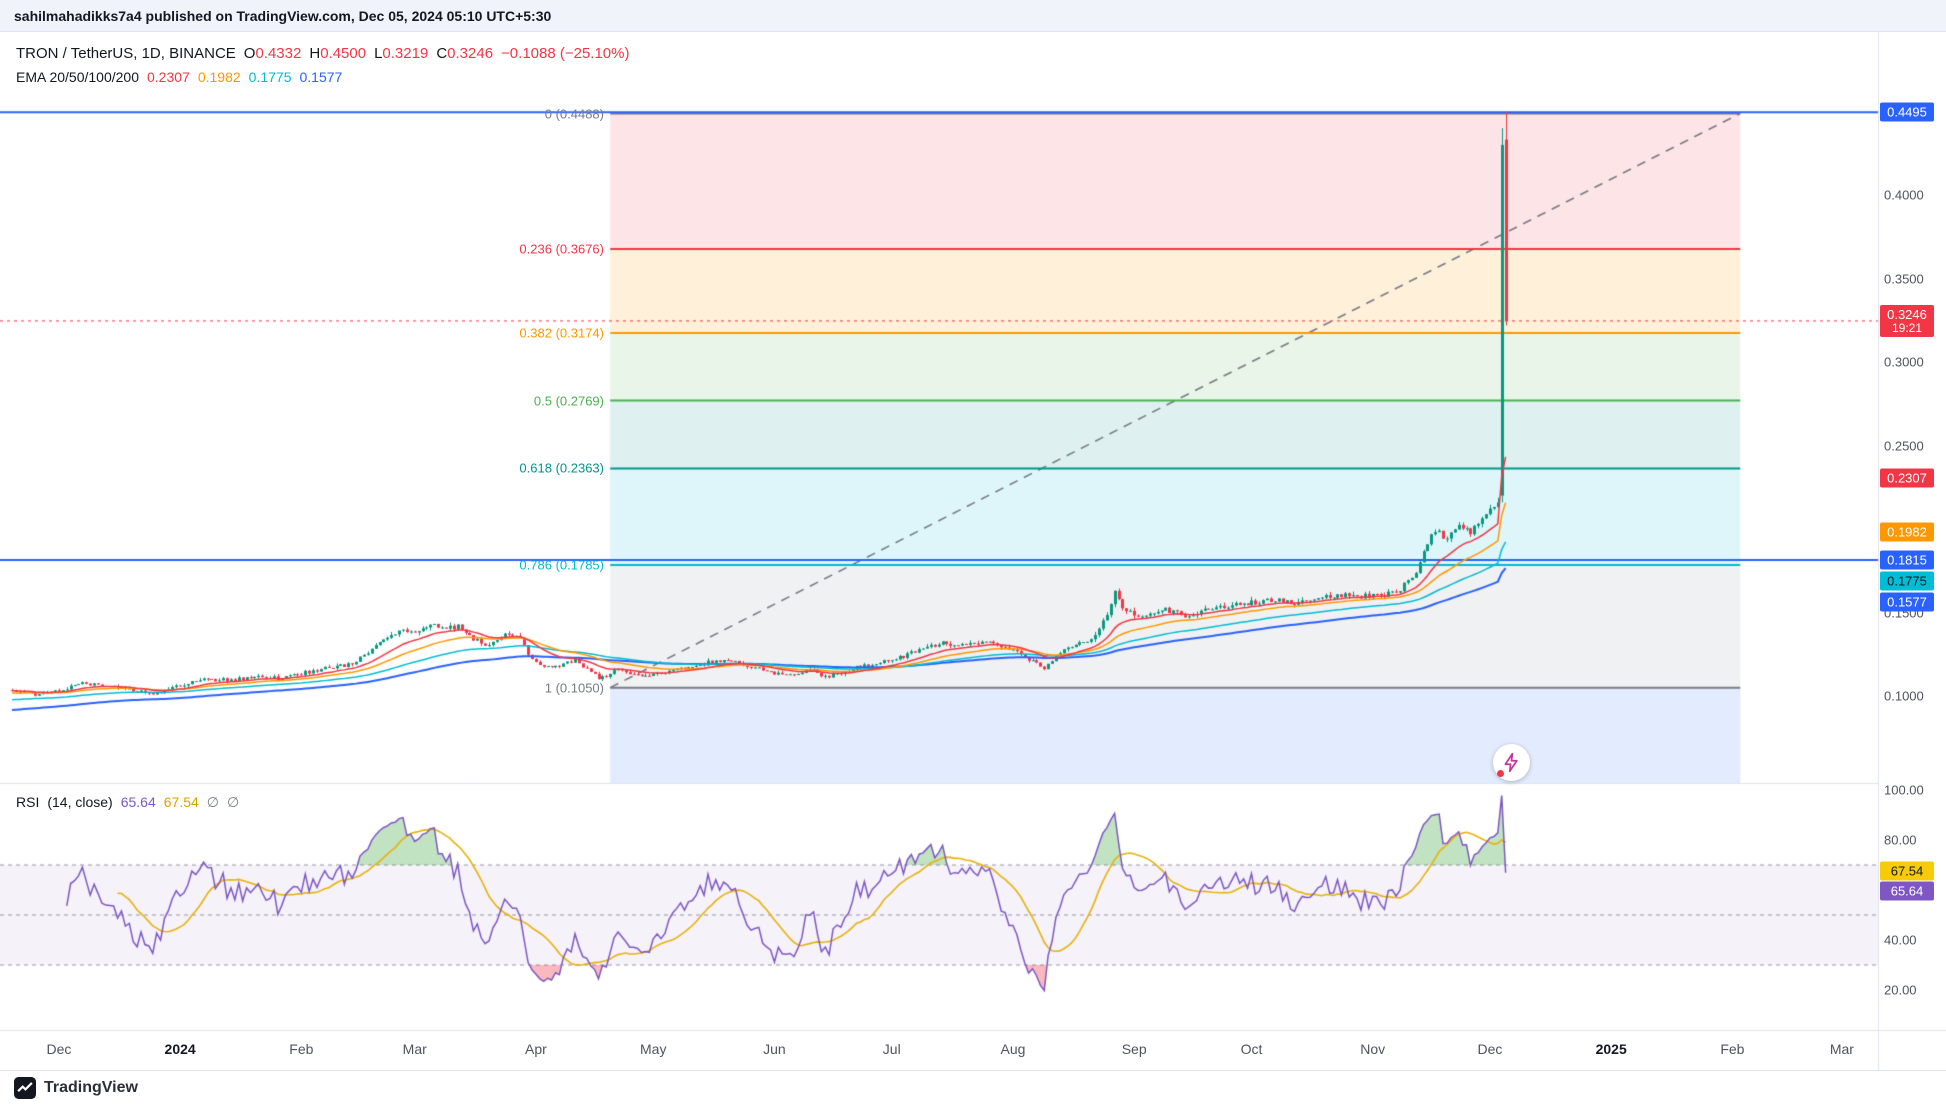 The height and width of the screenshot is (1105, 1946). I want to click on rsi-legend: RSI (14, close) 65.64 67.54 ∅ ∅, so click(127, 802).